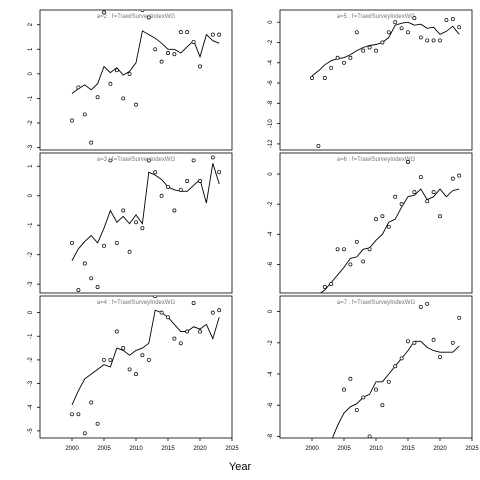 Image resolution: width=480 pixels, height=480 pixels. Describe the element at coordinates (408, 449) in the screenshot. I see `x-tick-label: 2015` at that location.